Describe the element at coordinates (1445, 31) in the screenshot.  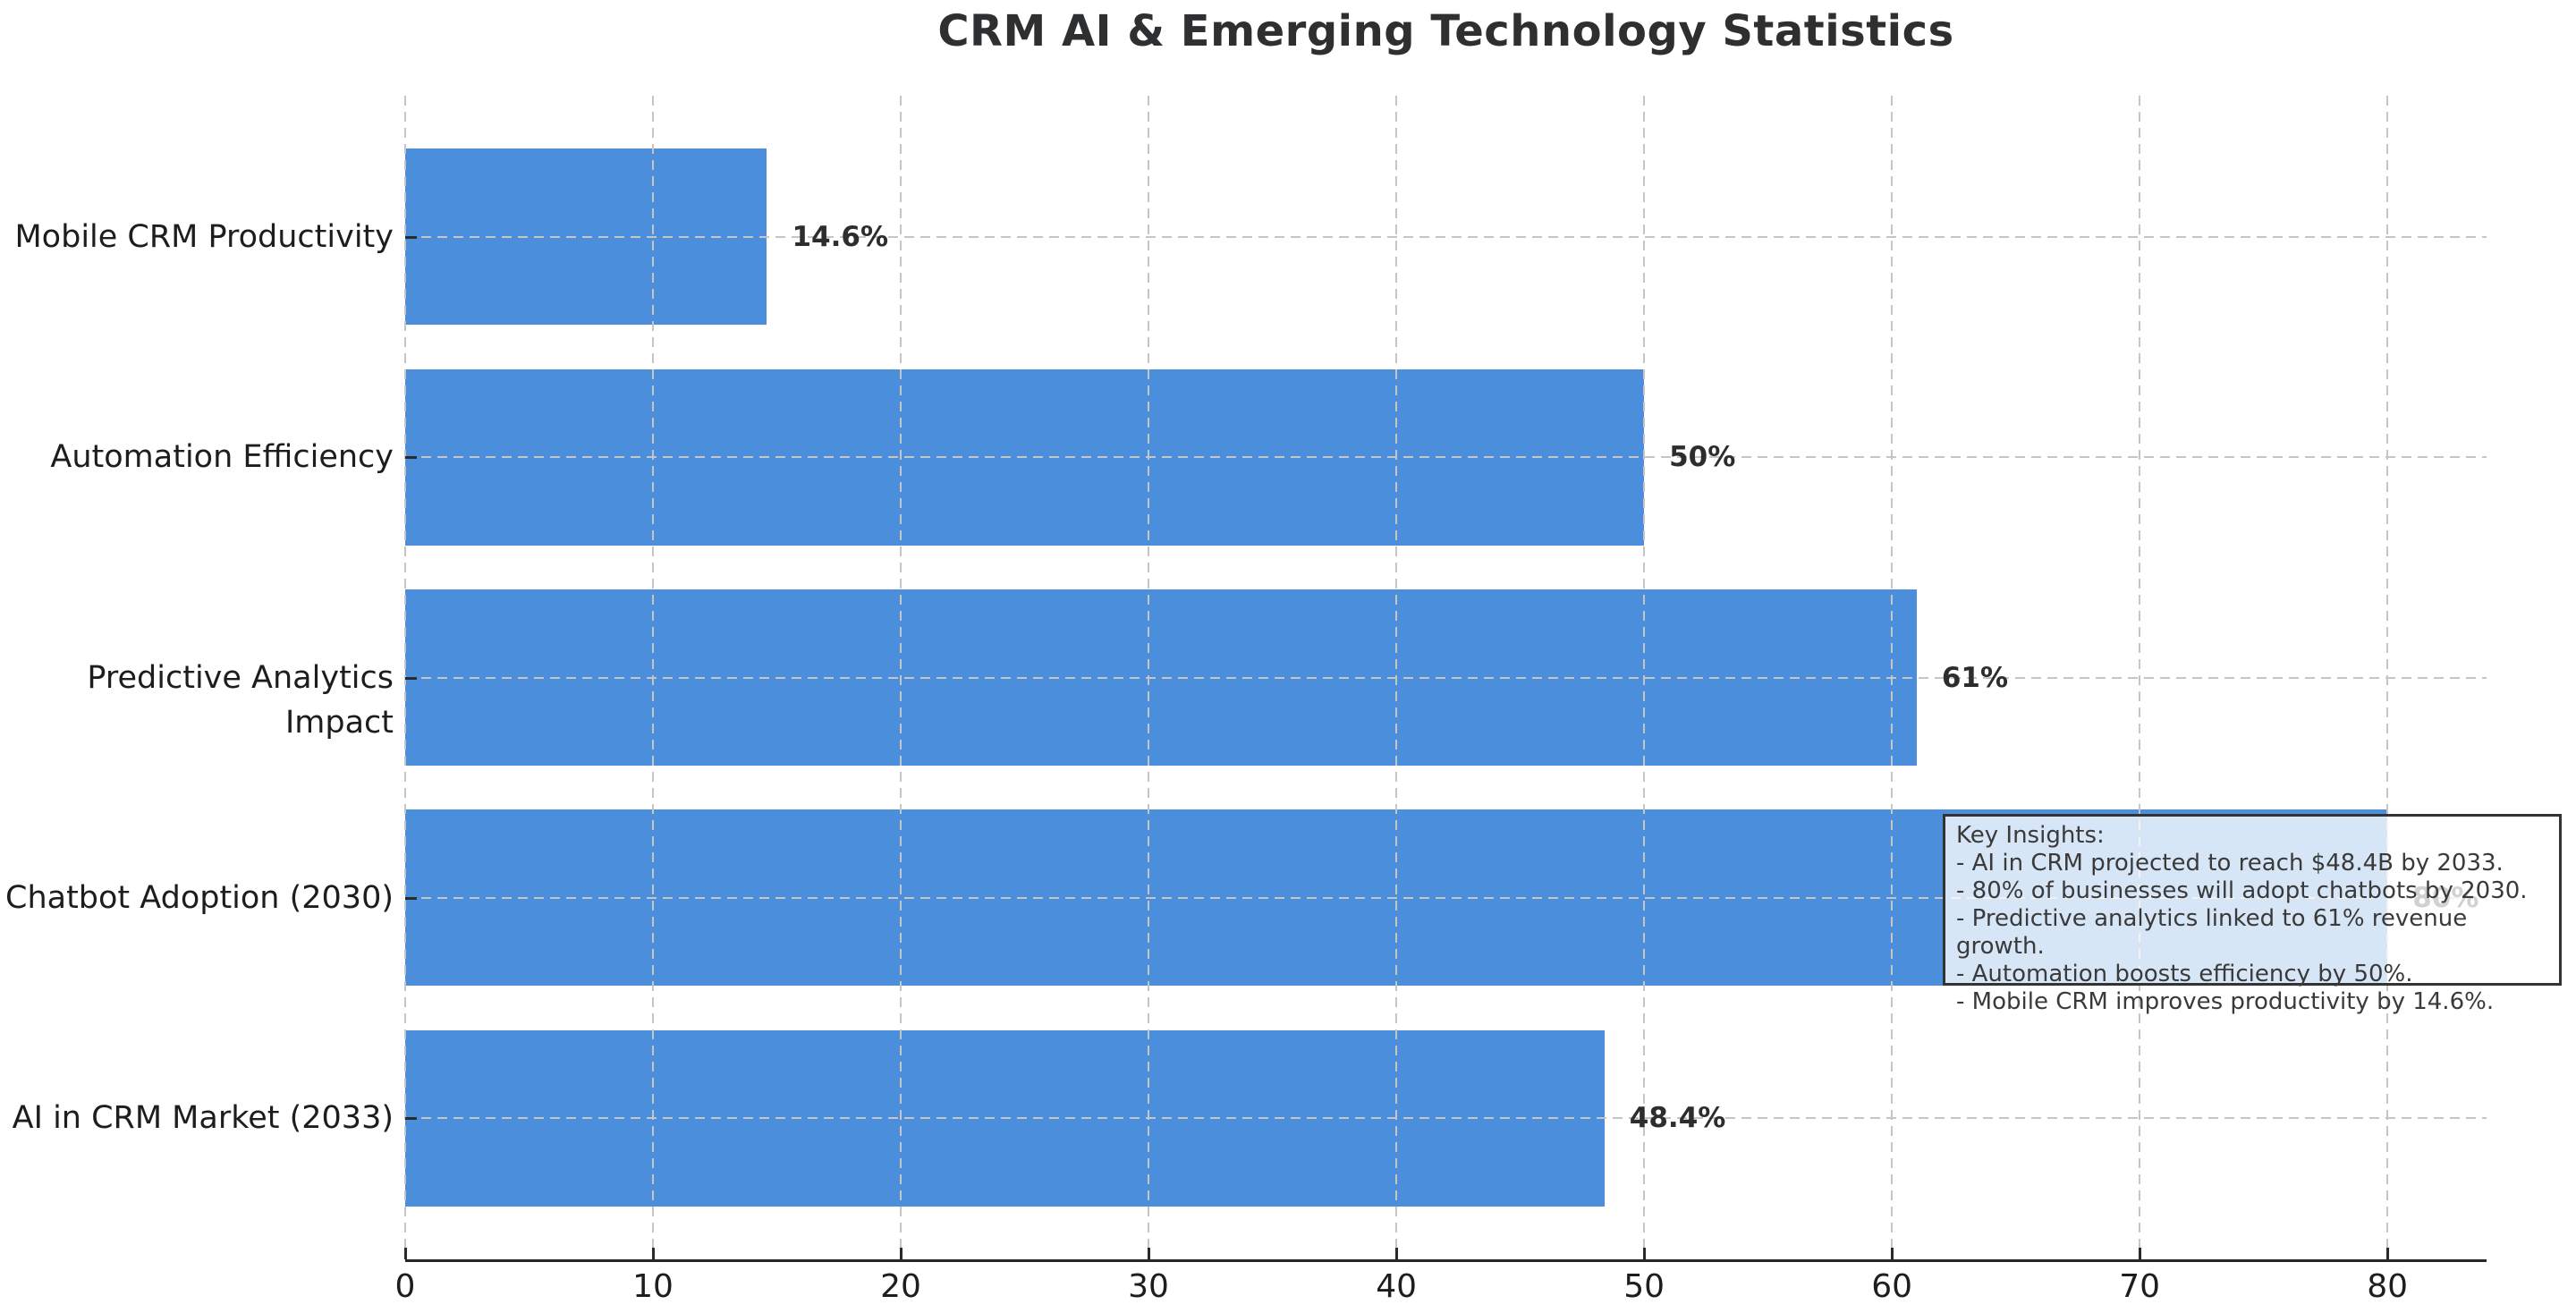
I see `chart-title: CRM AI & Emerging Technology Statistics` at that location.